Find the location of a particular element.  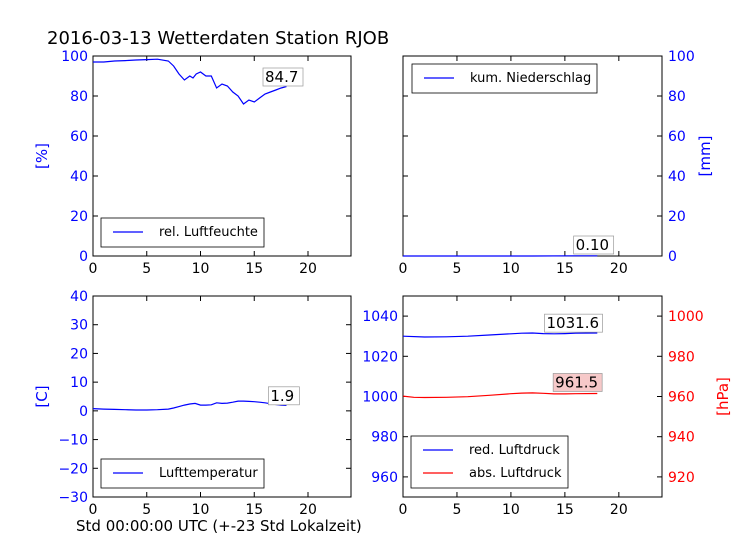

annotation-label: 0.10 is located at coordinates (592, 245).